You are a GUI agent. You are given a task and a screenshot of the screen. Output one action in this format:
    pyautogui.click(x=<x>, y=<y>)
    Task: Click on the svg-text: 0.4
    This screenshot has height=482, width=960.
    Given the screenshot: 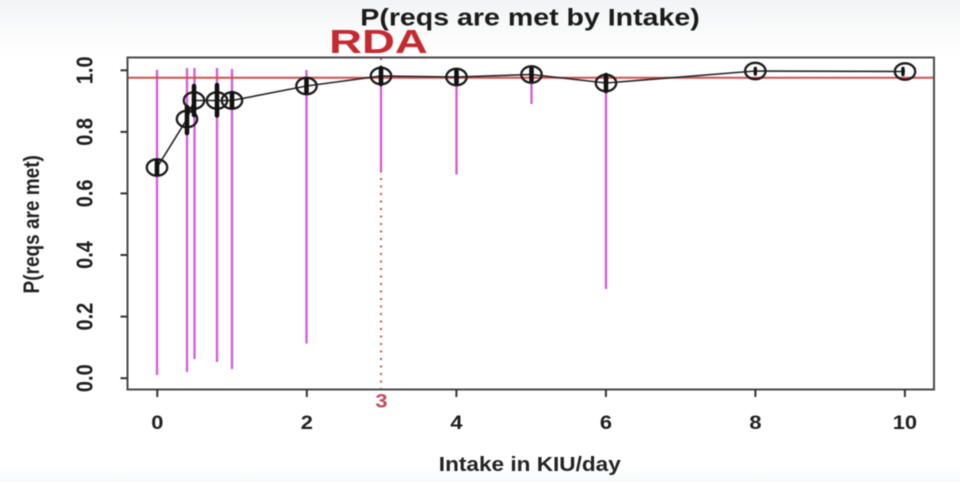 What is the action you would take?
    pyautogui.click(x=84, y=255)
    